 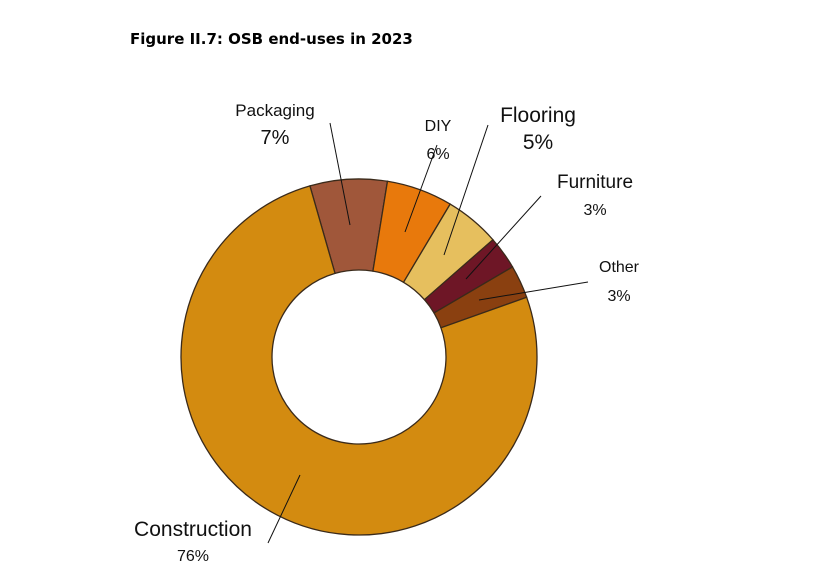 I want to click on chart-title: Figure II.7: OSB end-uses in 2023, so click(x=271, y=39).